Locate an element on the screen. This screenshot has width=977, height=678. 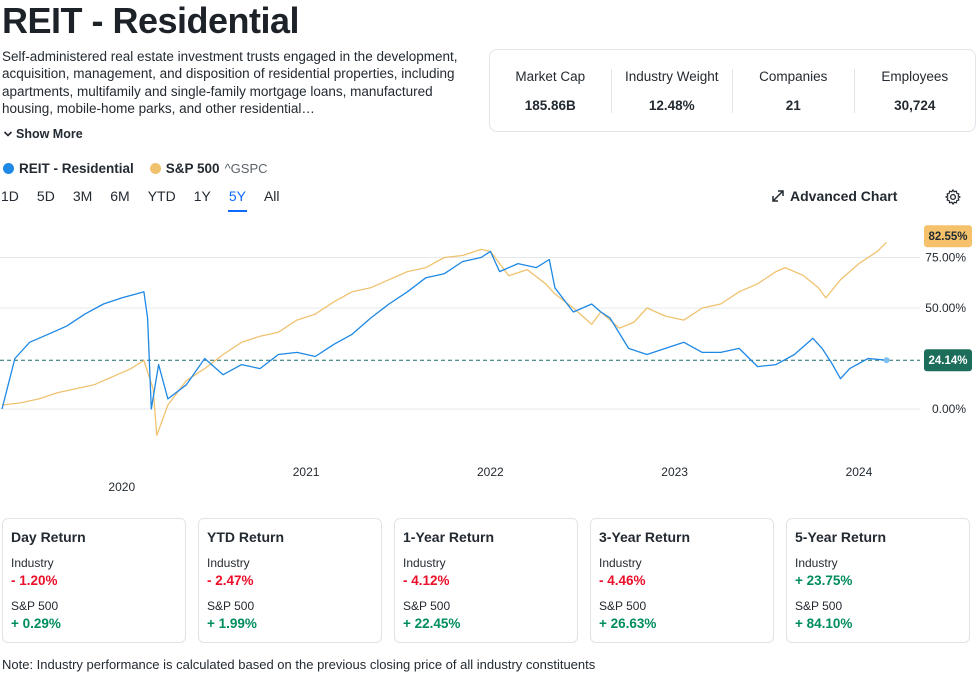
industry-return: - 2.47% is located at coordinates (230, 580).